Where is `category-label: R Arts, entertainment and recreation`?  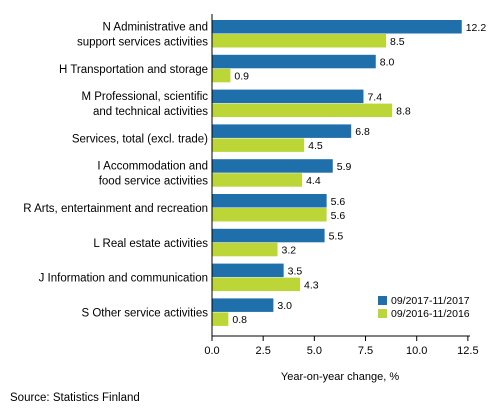
category-label: R Arts, entertainment and recreation is located at coordinates (115, 209).